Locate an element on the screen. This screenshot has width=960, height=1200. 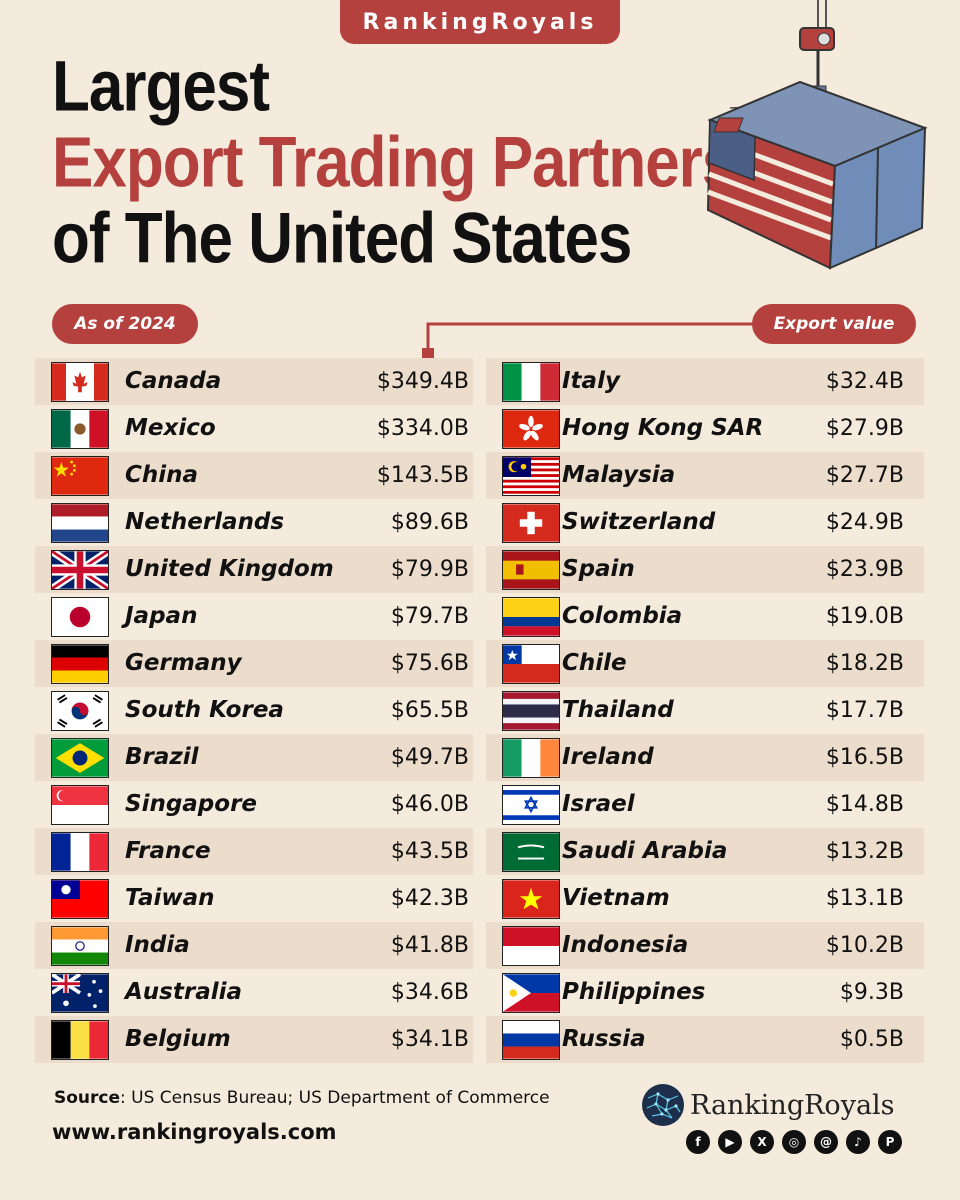
shipping-container-illustration is located at coordinates (817, 135).